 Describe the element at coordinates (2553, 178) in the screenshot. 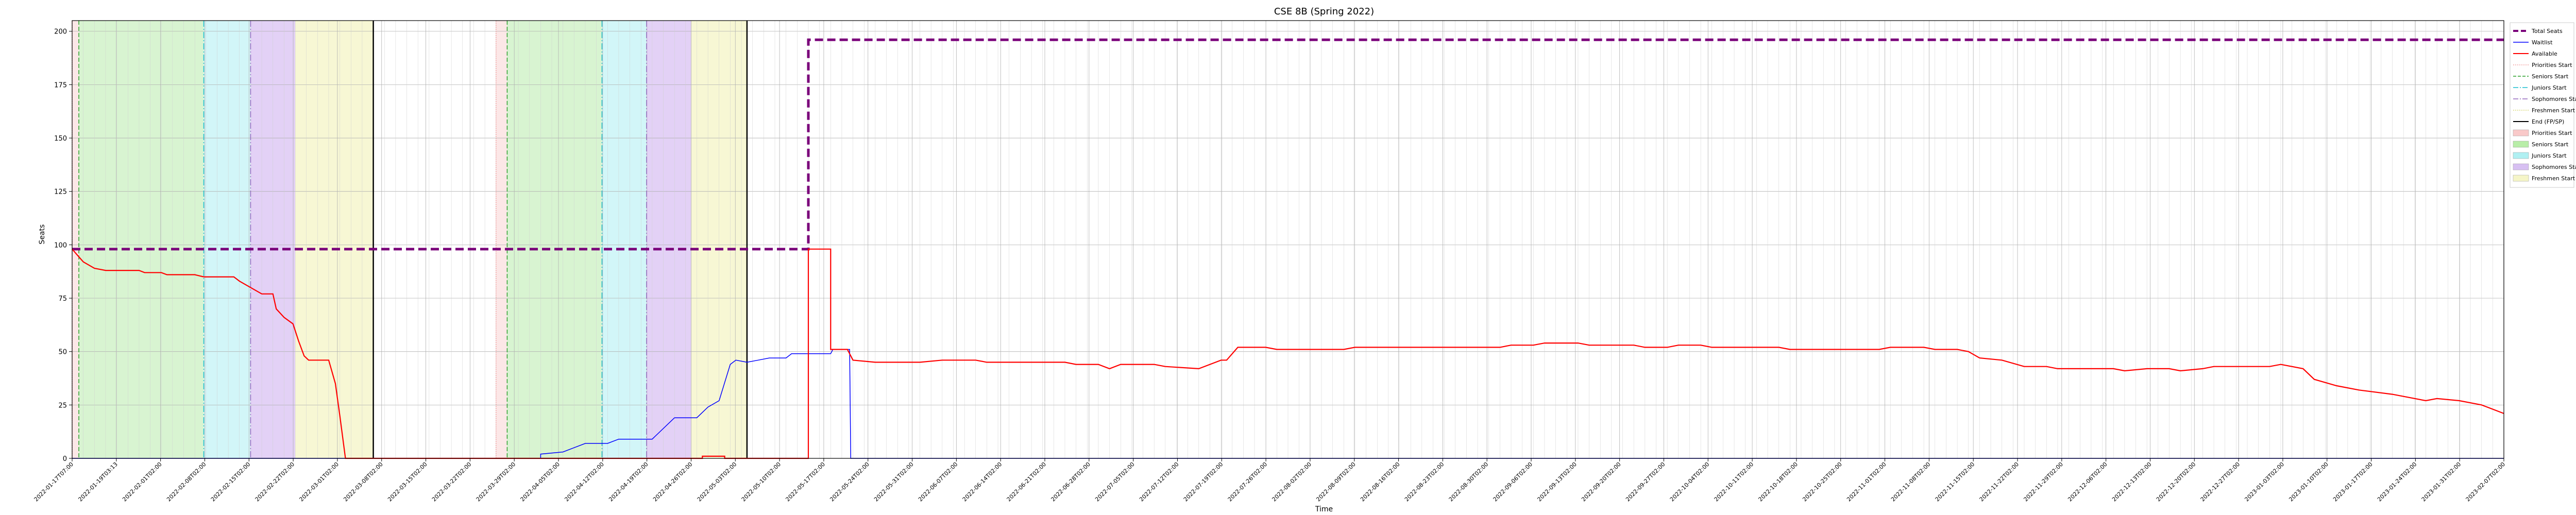

I see `legend-label-13: Freshmen Start` at that location.